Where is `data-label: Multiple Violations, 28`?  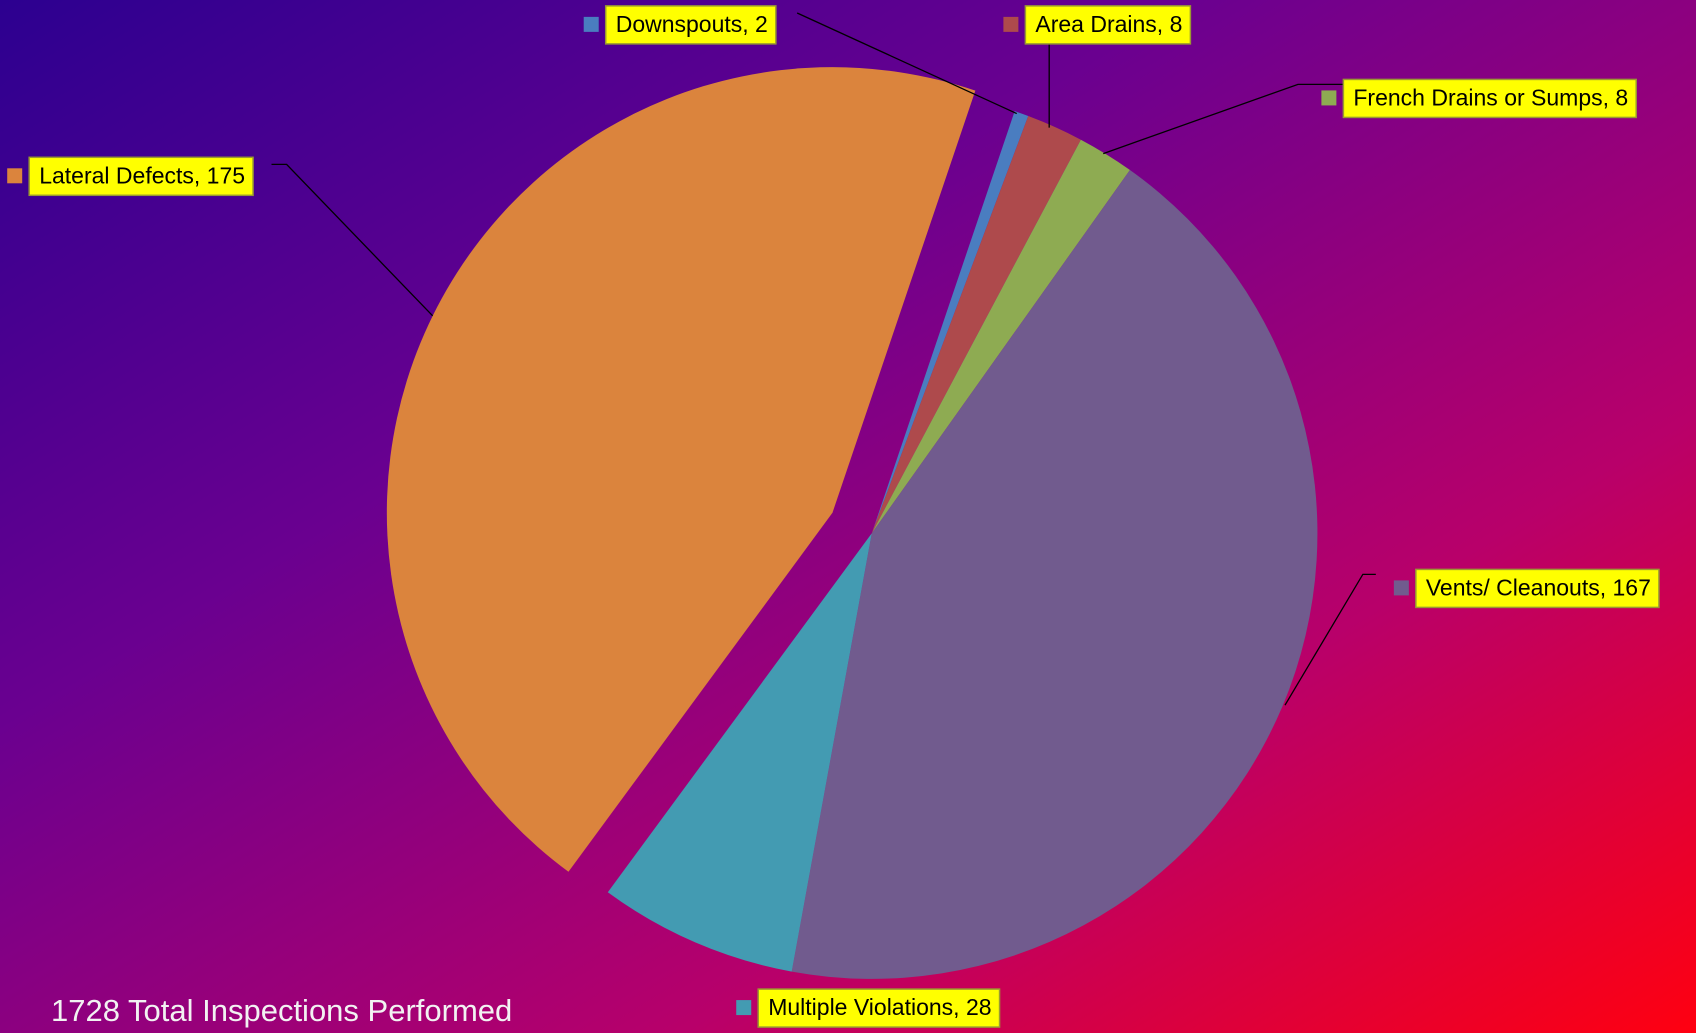 data-label: Multiple Violations, 28 is located at coordinates (879, 1007).